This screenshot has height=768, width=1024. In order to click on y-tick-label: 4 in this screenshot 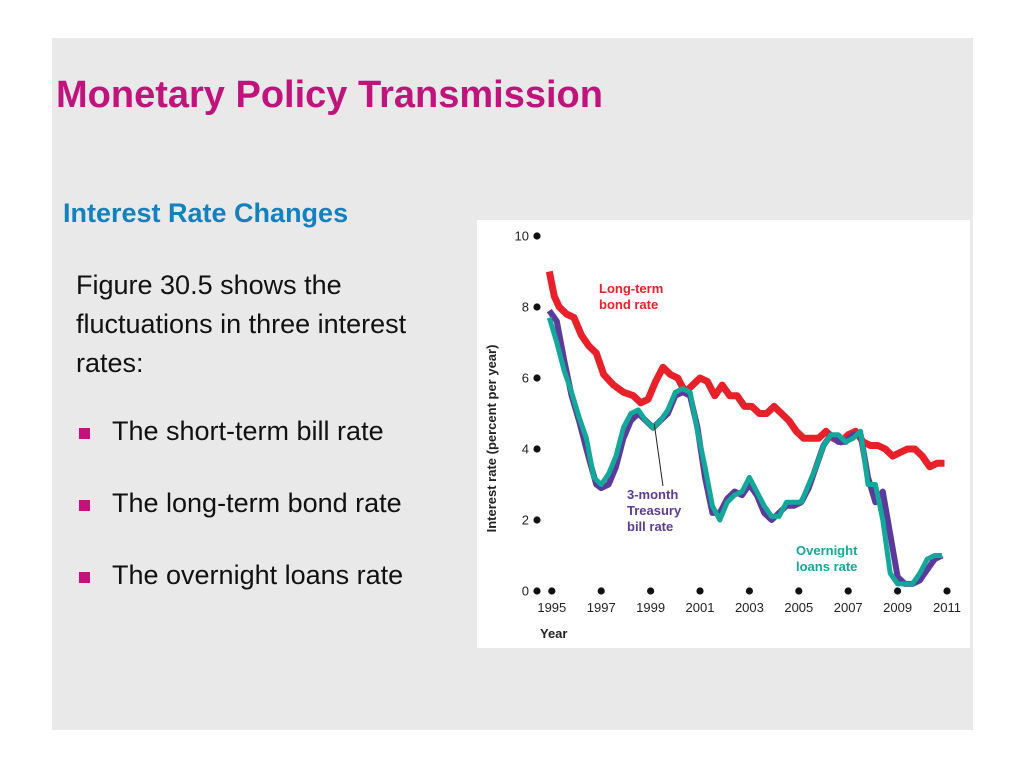, I will do `click(525, 449)`.